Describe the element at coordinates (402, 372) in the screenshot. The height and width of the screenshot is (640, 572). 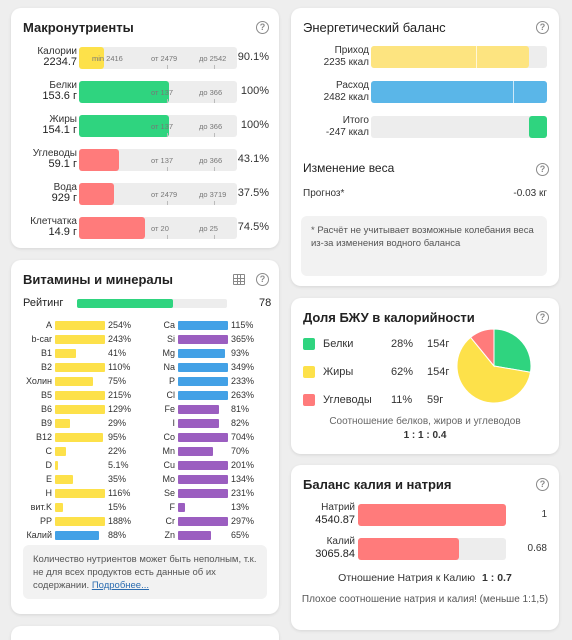
I see `bju-percent: 62%` at that location.